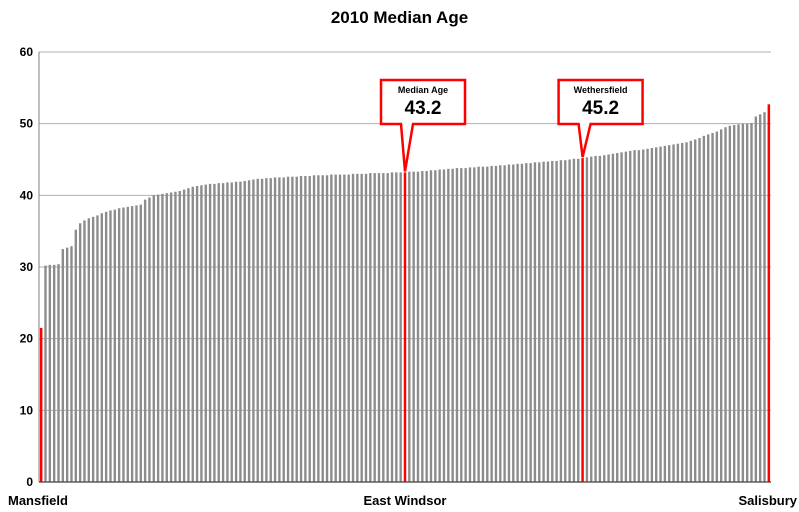  I want to click on y-tick-label: 0, so click(29, 482).